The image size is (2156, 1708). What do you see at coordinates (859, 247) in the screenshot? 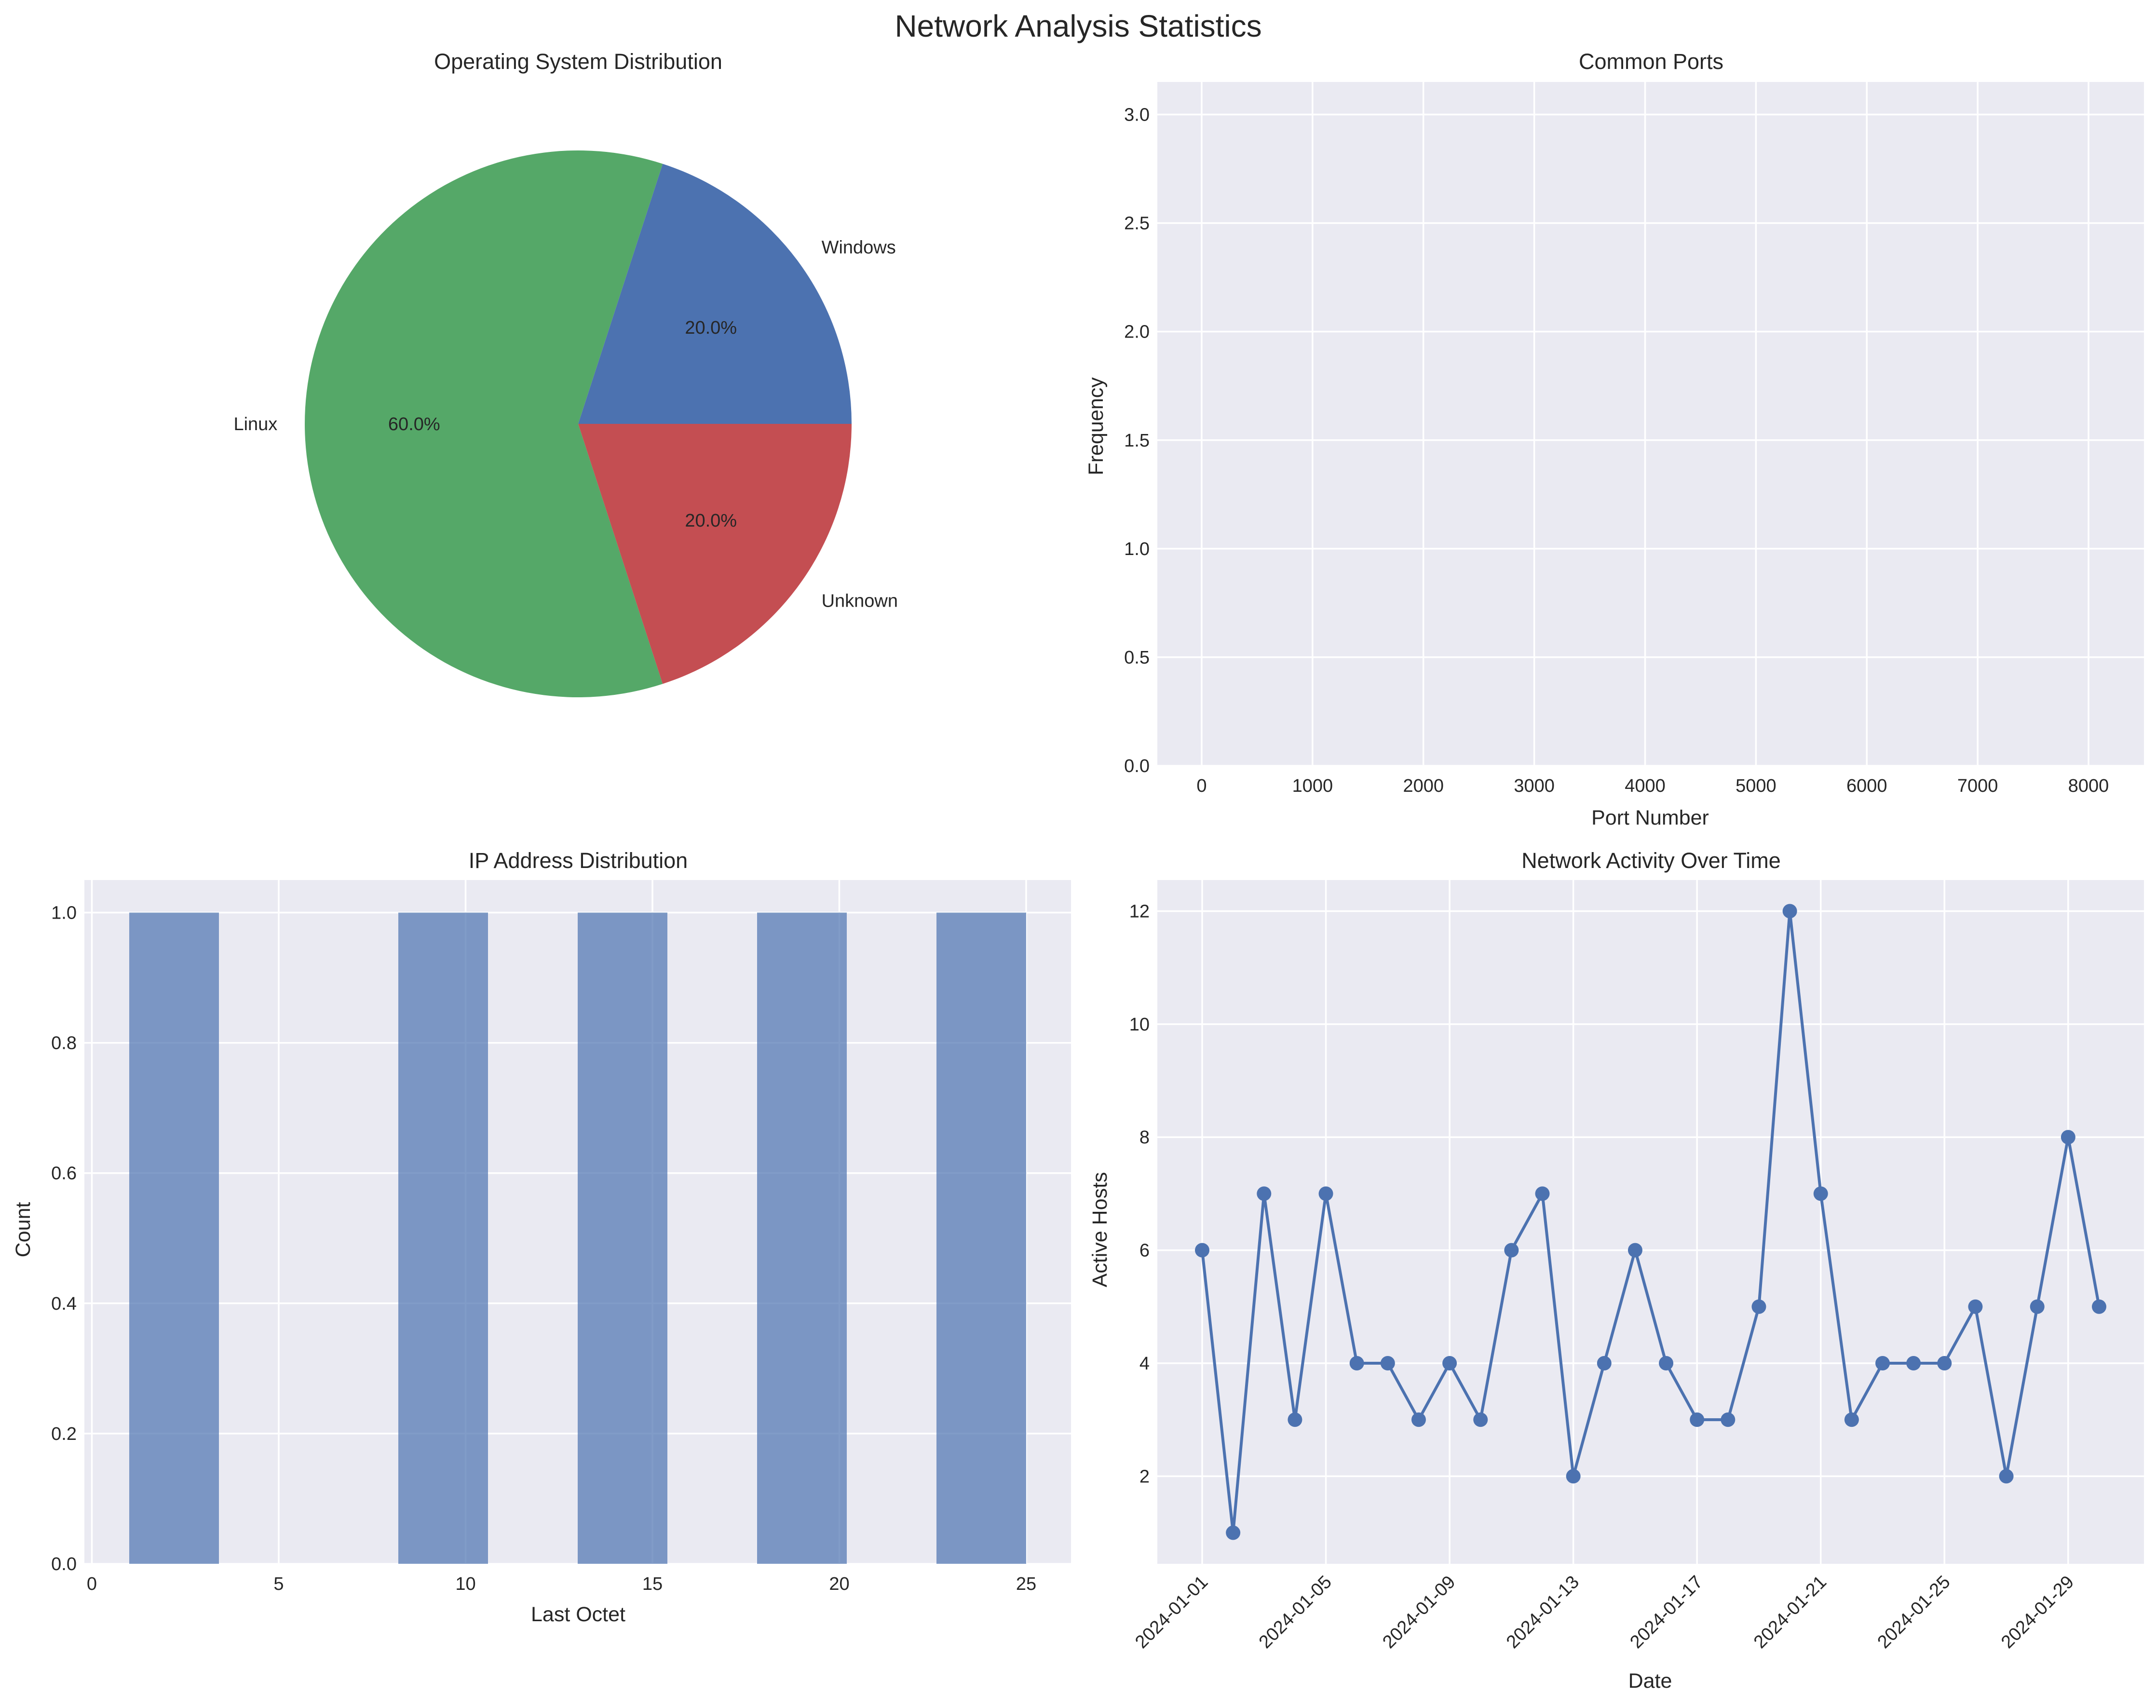
I see `pie-label-windows: Windows` at bounding box center [859, 247].